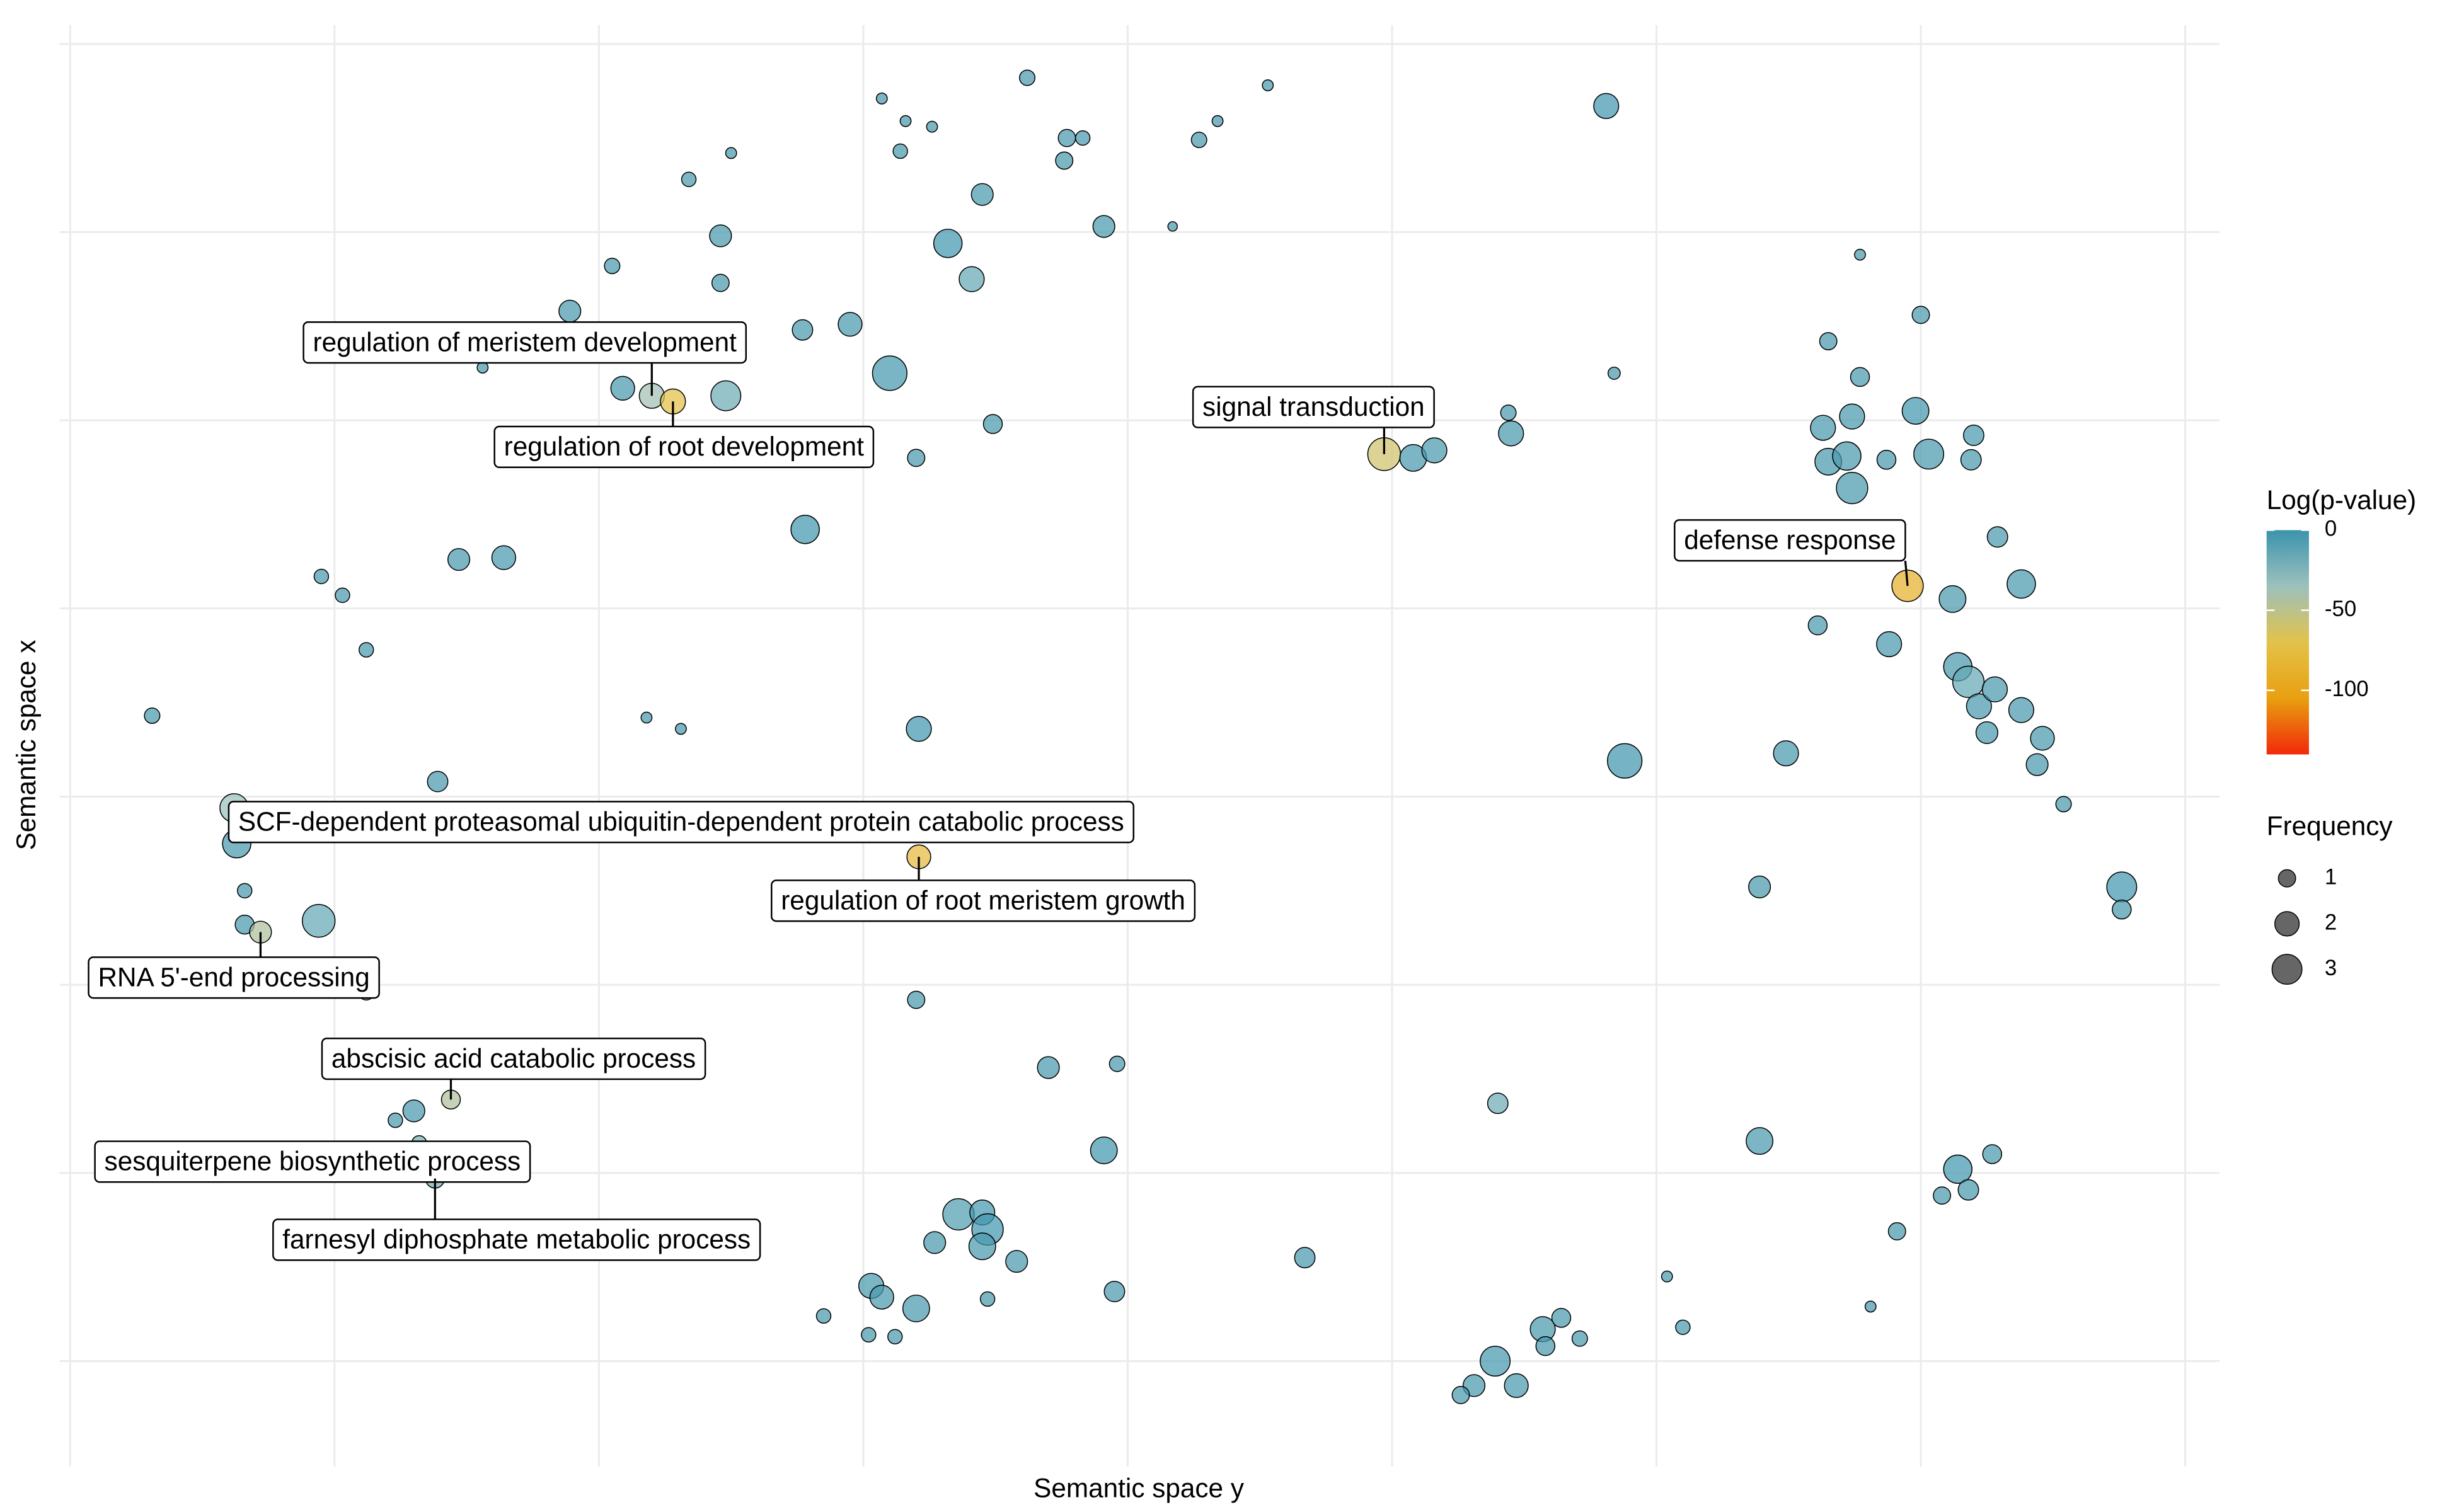  I want to click on point-label: regulation of root development, so click(684, 446).